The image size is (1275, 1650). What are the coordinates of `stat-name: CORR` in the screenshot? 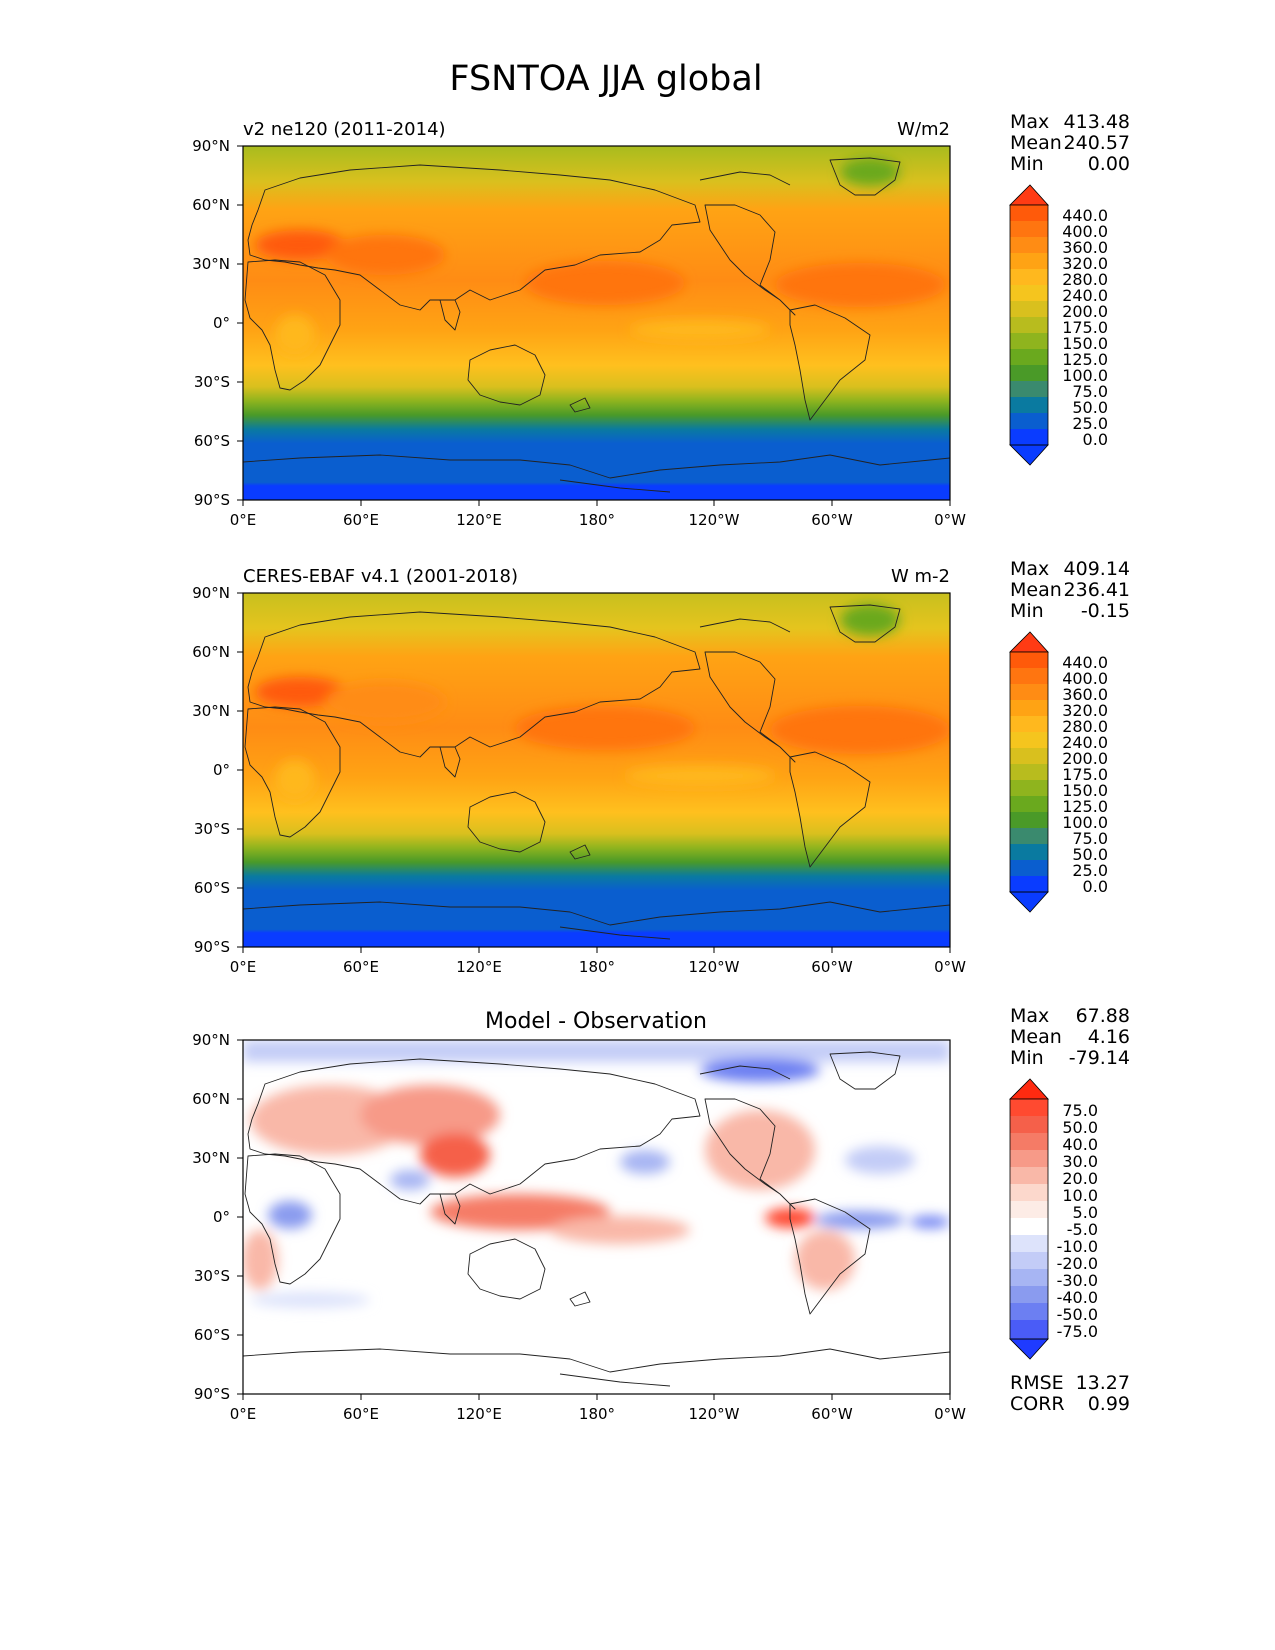 It's located at (1037, 1404).